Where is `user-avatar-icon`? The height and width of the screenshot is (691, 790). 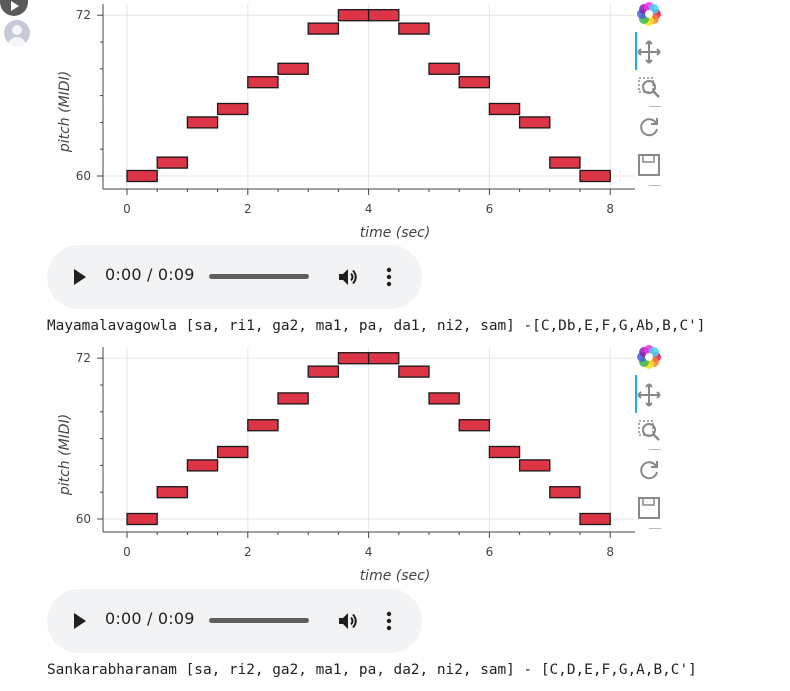 user-avatar-icon is located at coordinates (17, 33).